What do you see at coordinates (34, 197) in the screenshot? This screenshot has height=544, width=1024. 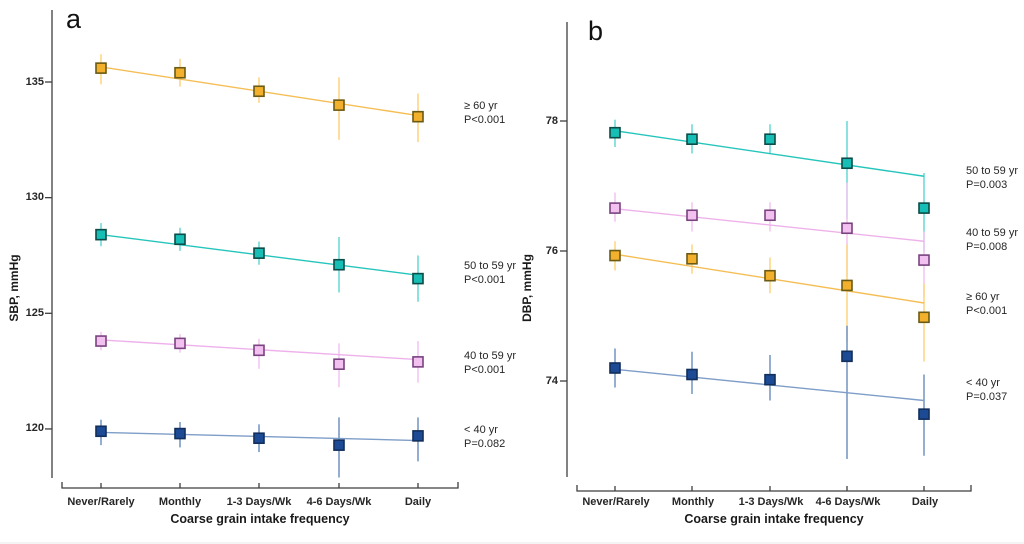 I see `panel-a-ytick-130: 130` at bounding box center [34, 197].